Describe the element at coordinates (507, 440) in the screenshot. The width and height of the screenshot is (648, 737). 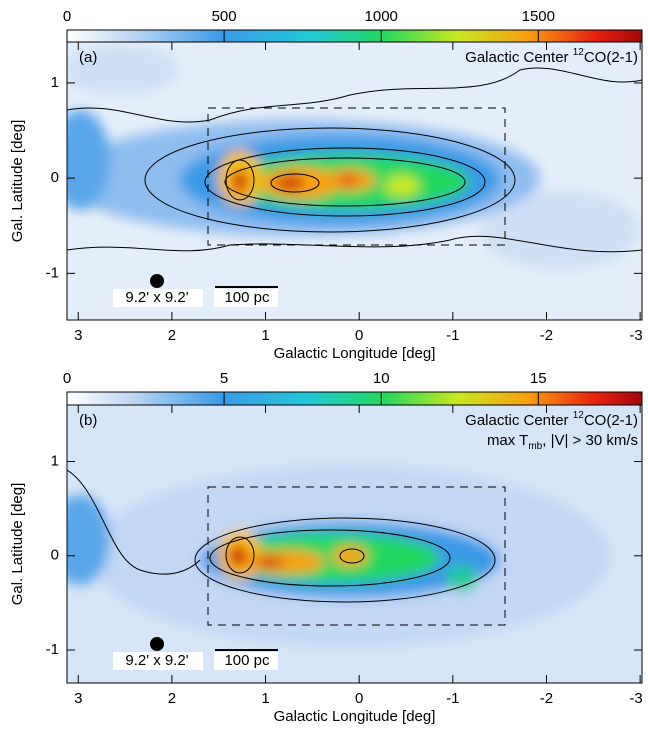
I see `subtitle-prefix: max T` at that location.